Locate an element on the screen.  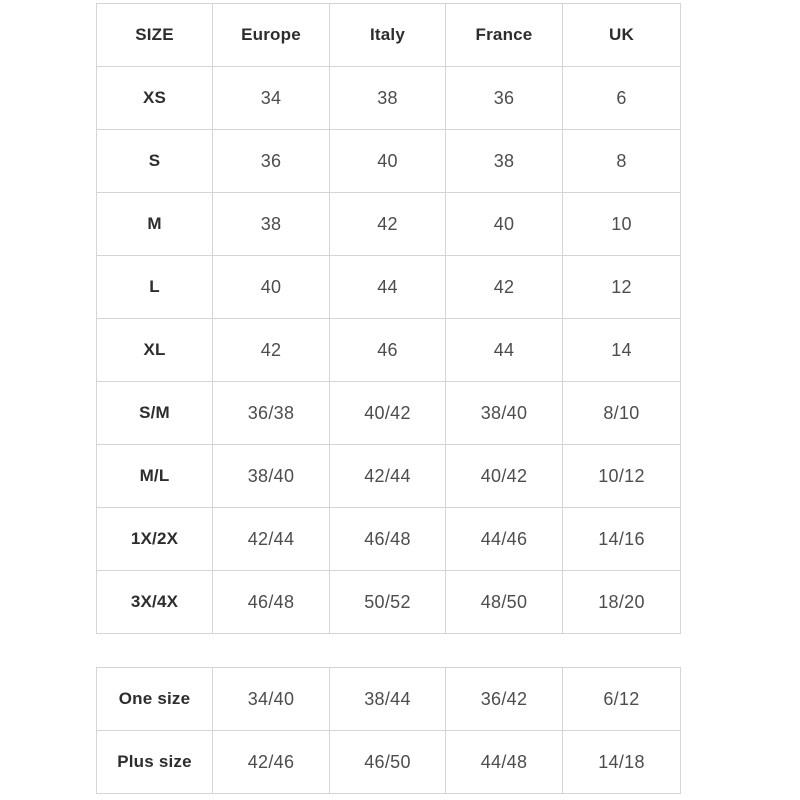
row-label: M/L is located at coordinates (154, 476).